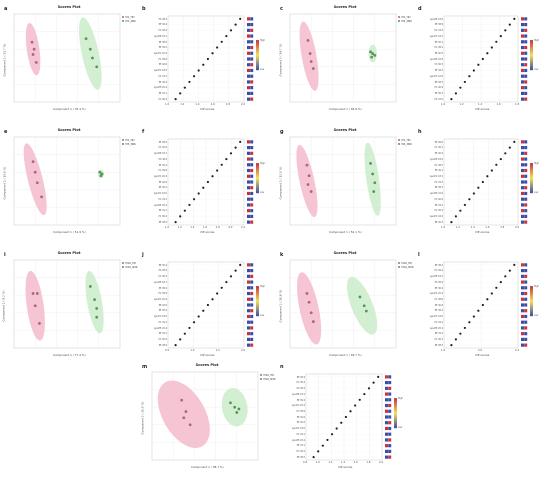 The width and height of the screenshot is (550, 484). Describe the element at coordinates (362, 305) in the screenshot. I see `group2-ellipse` at that location.